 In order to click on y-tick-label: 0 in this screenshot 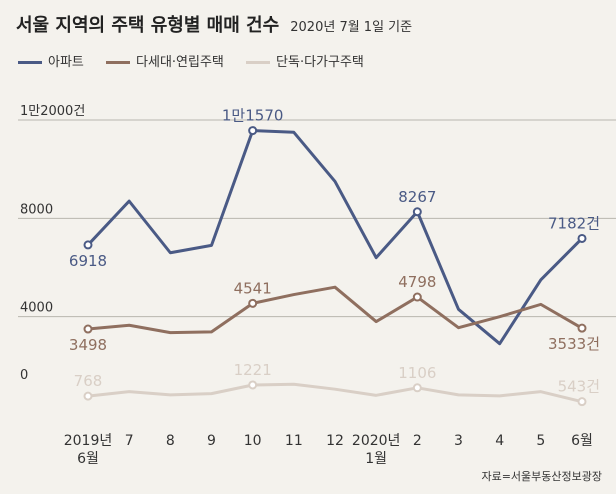, I will do `click(24, 375)`.